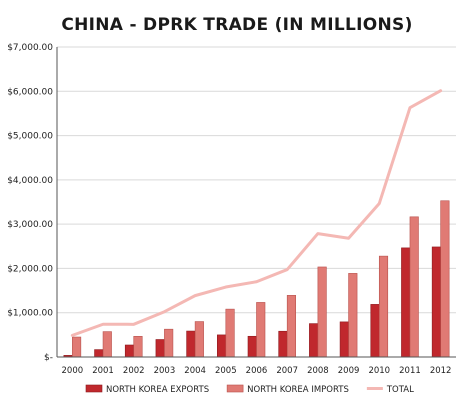 This screenshot has width=474, height=417. Describe the element at coordinates (410, 371) in the screenshot. I see `x-tick-label: 2011` at that location.